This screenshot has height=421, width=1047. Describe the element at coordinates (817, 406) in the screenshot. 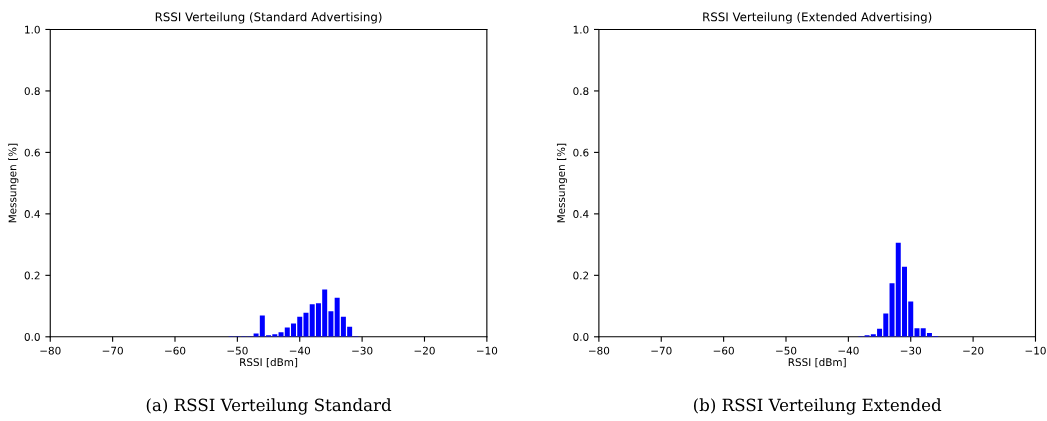

I see `text: (b) RSSI Verteilung Extended` at that location.